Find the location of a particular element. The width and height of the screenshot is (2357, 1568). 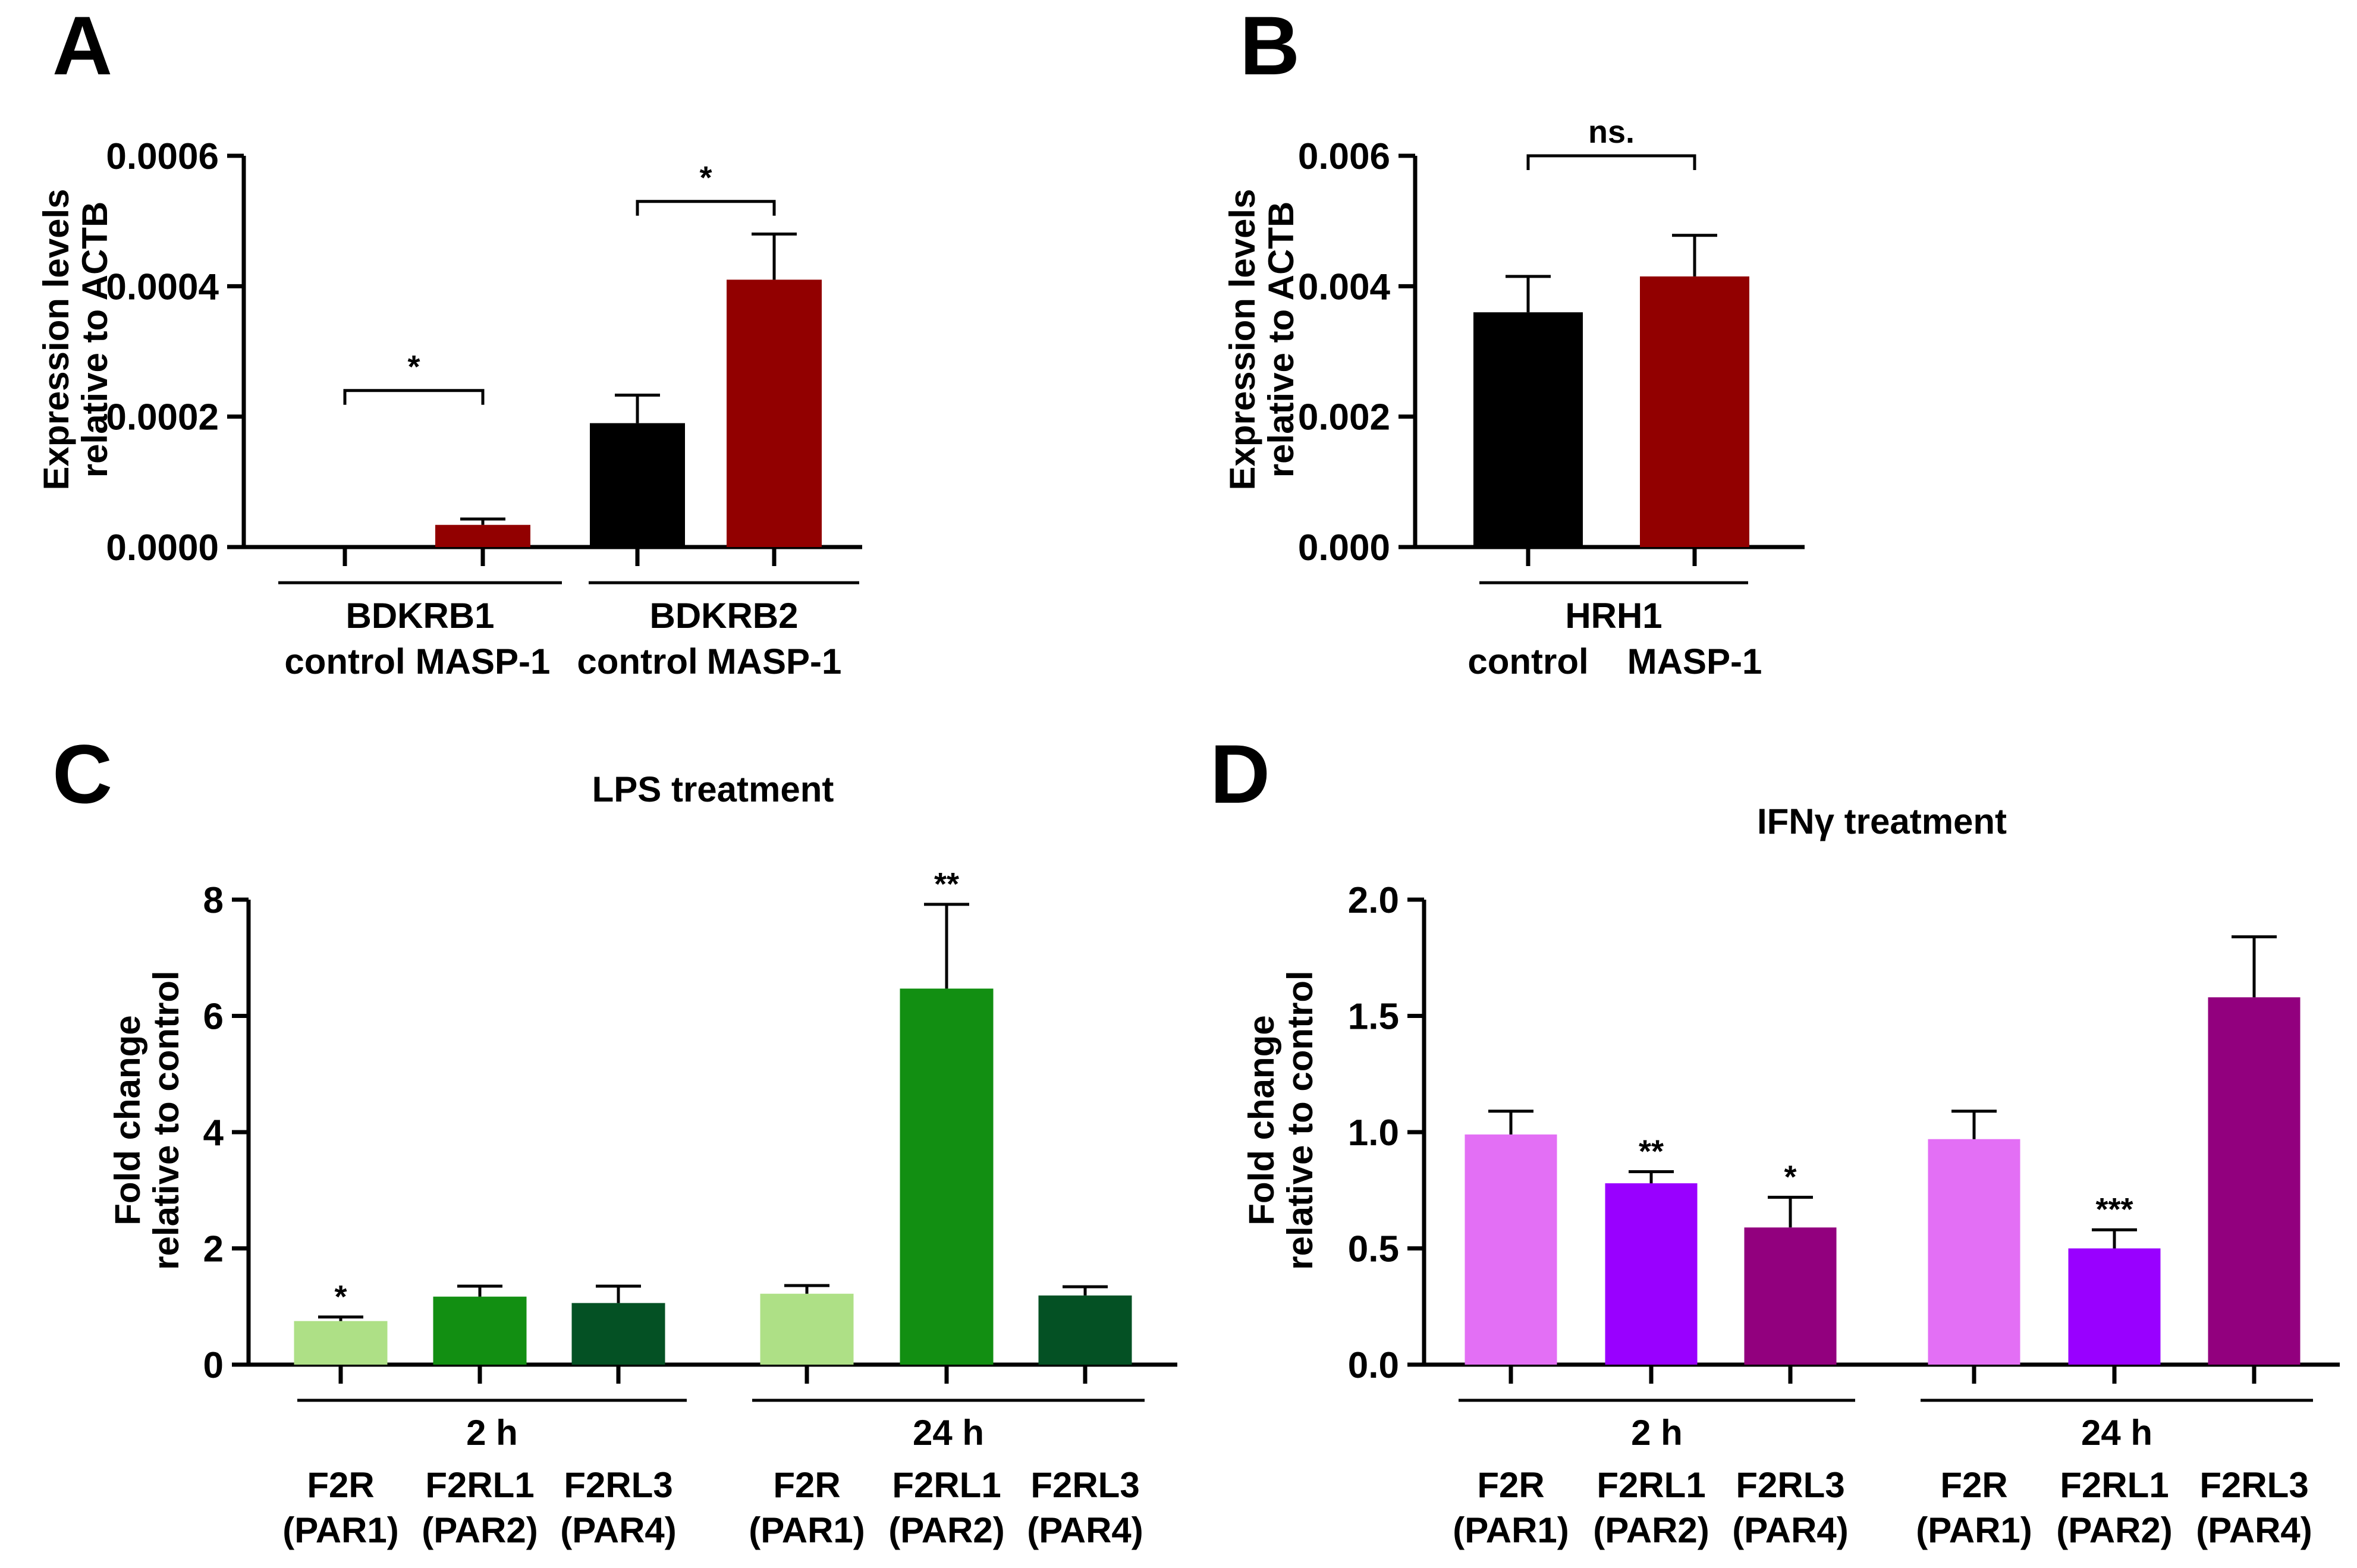

y-tick-label: 8 is located at coordinates (214, 900).